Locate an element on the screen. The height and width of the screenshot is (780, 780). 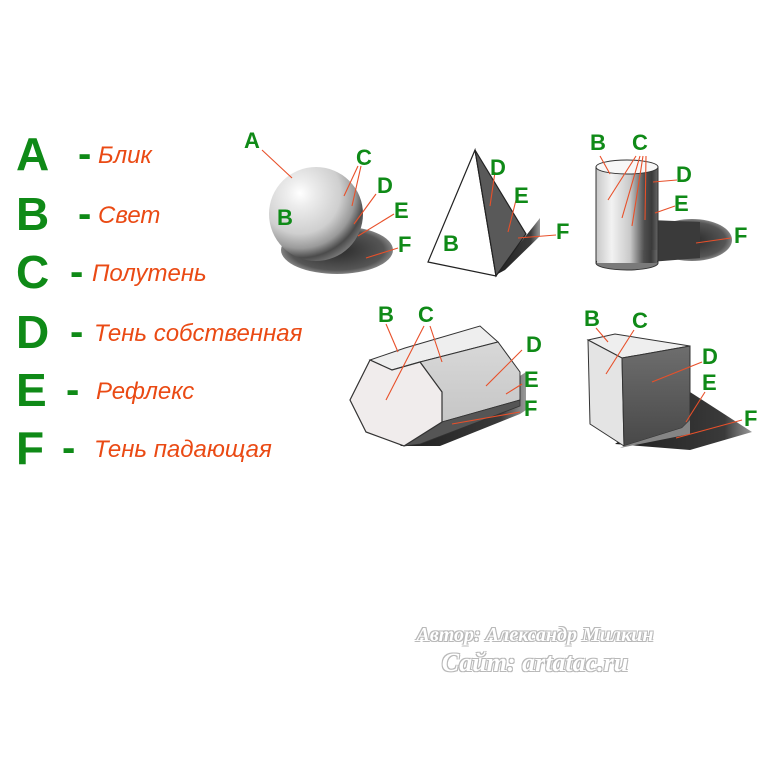
label-f-pyramid: F is located at coordinates (562, 231).